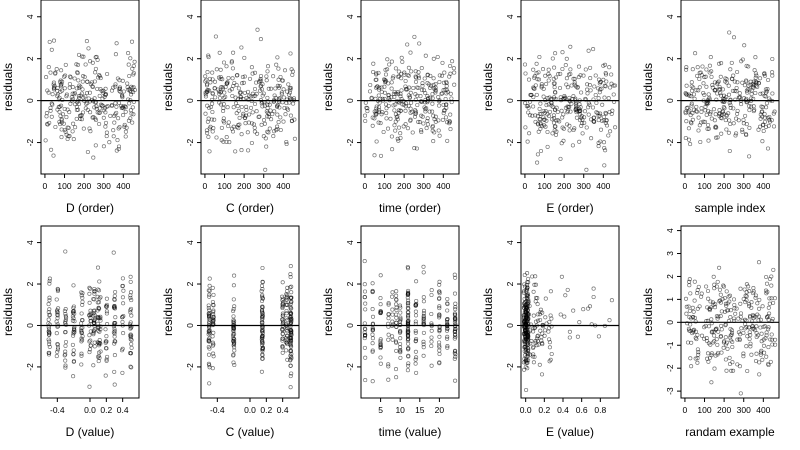  I want to click on y-tick-label: -2, so click(30, 367).